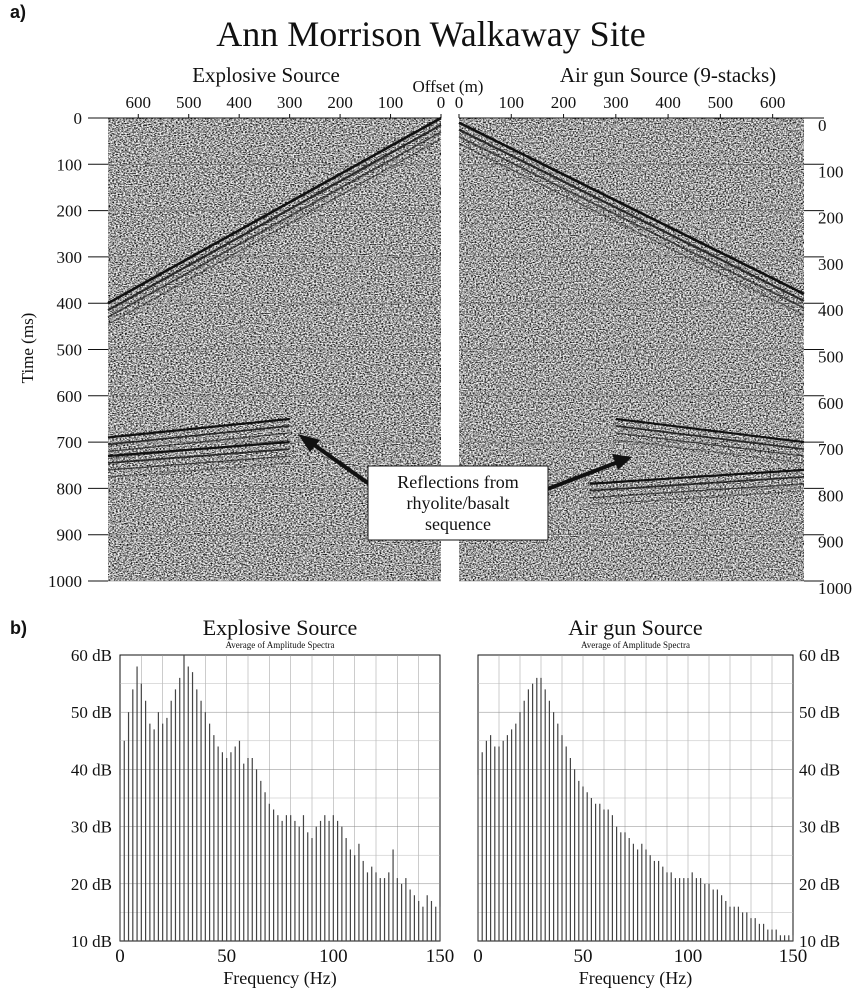  Describe the element at coordinates (290, 102) in the screenshot. I see `explosive-offset-tick-label: 300` at that location.